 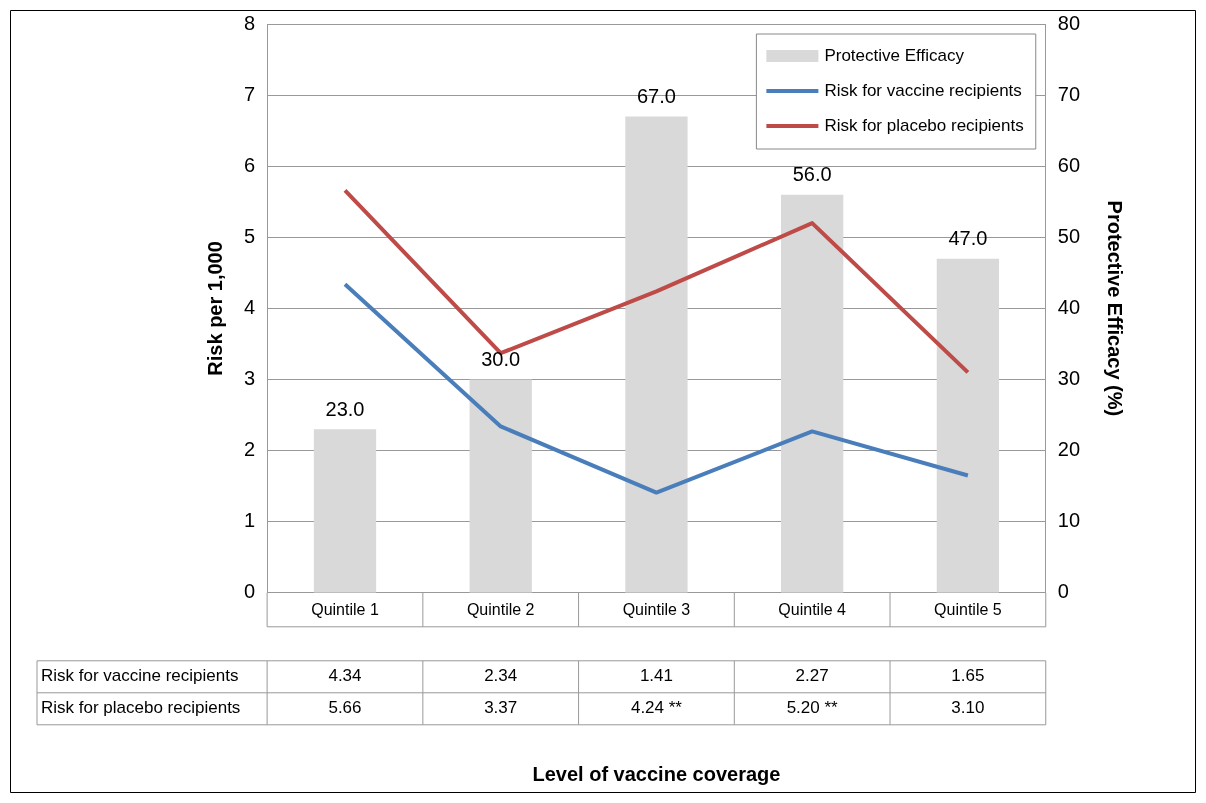 I want to click on y2-axis-title: Protective Efficacy (%), so click(x=1115, y=308).